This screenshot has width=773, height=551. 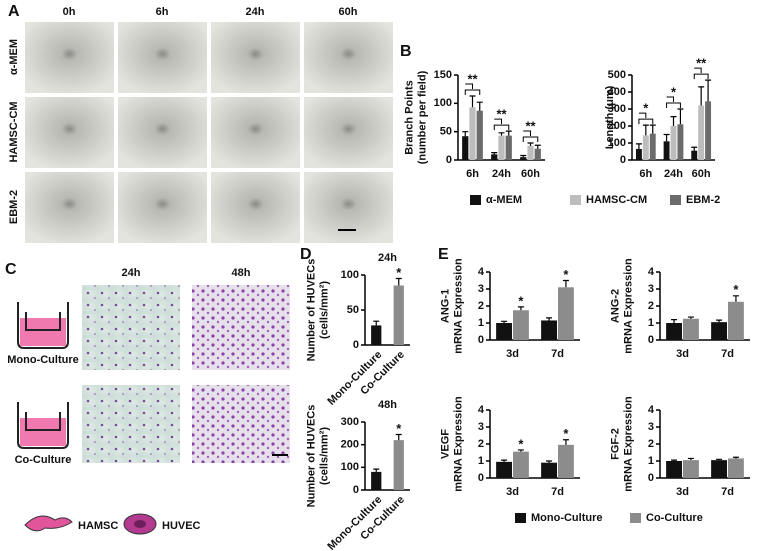 I want to click on column-label: 24h, so click(x=131, y=273).